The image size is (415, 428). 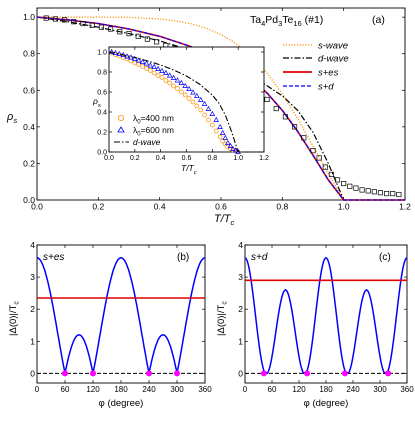 I want to click on inset-xlabel: T/Tc, so click(x=189, y=169).